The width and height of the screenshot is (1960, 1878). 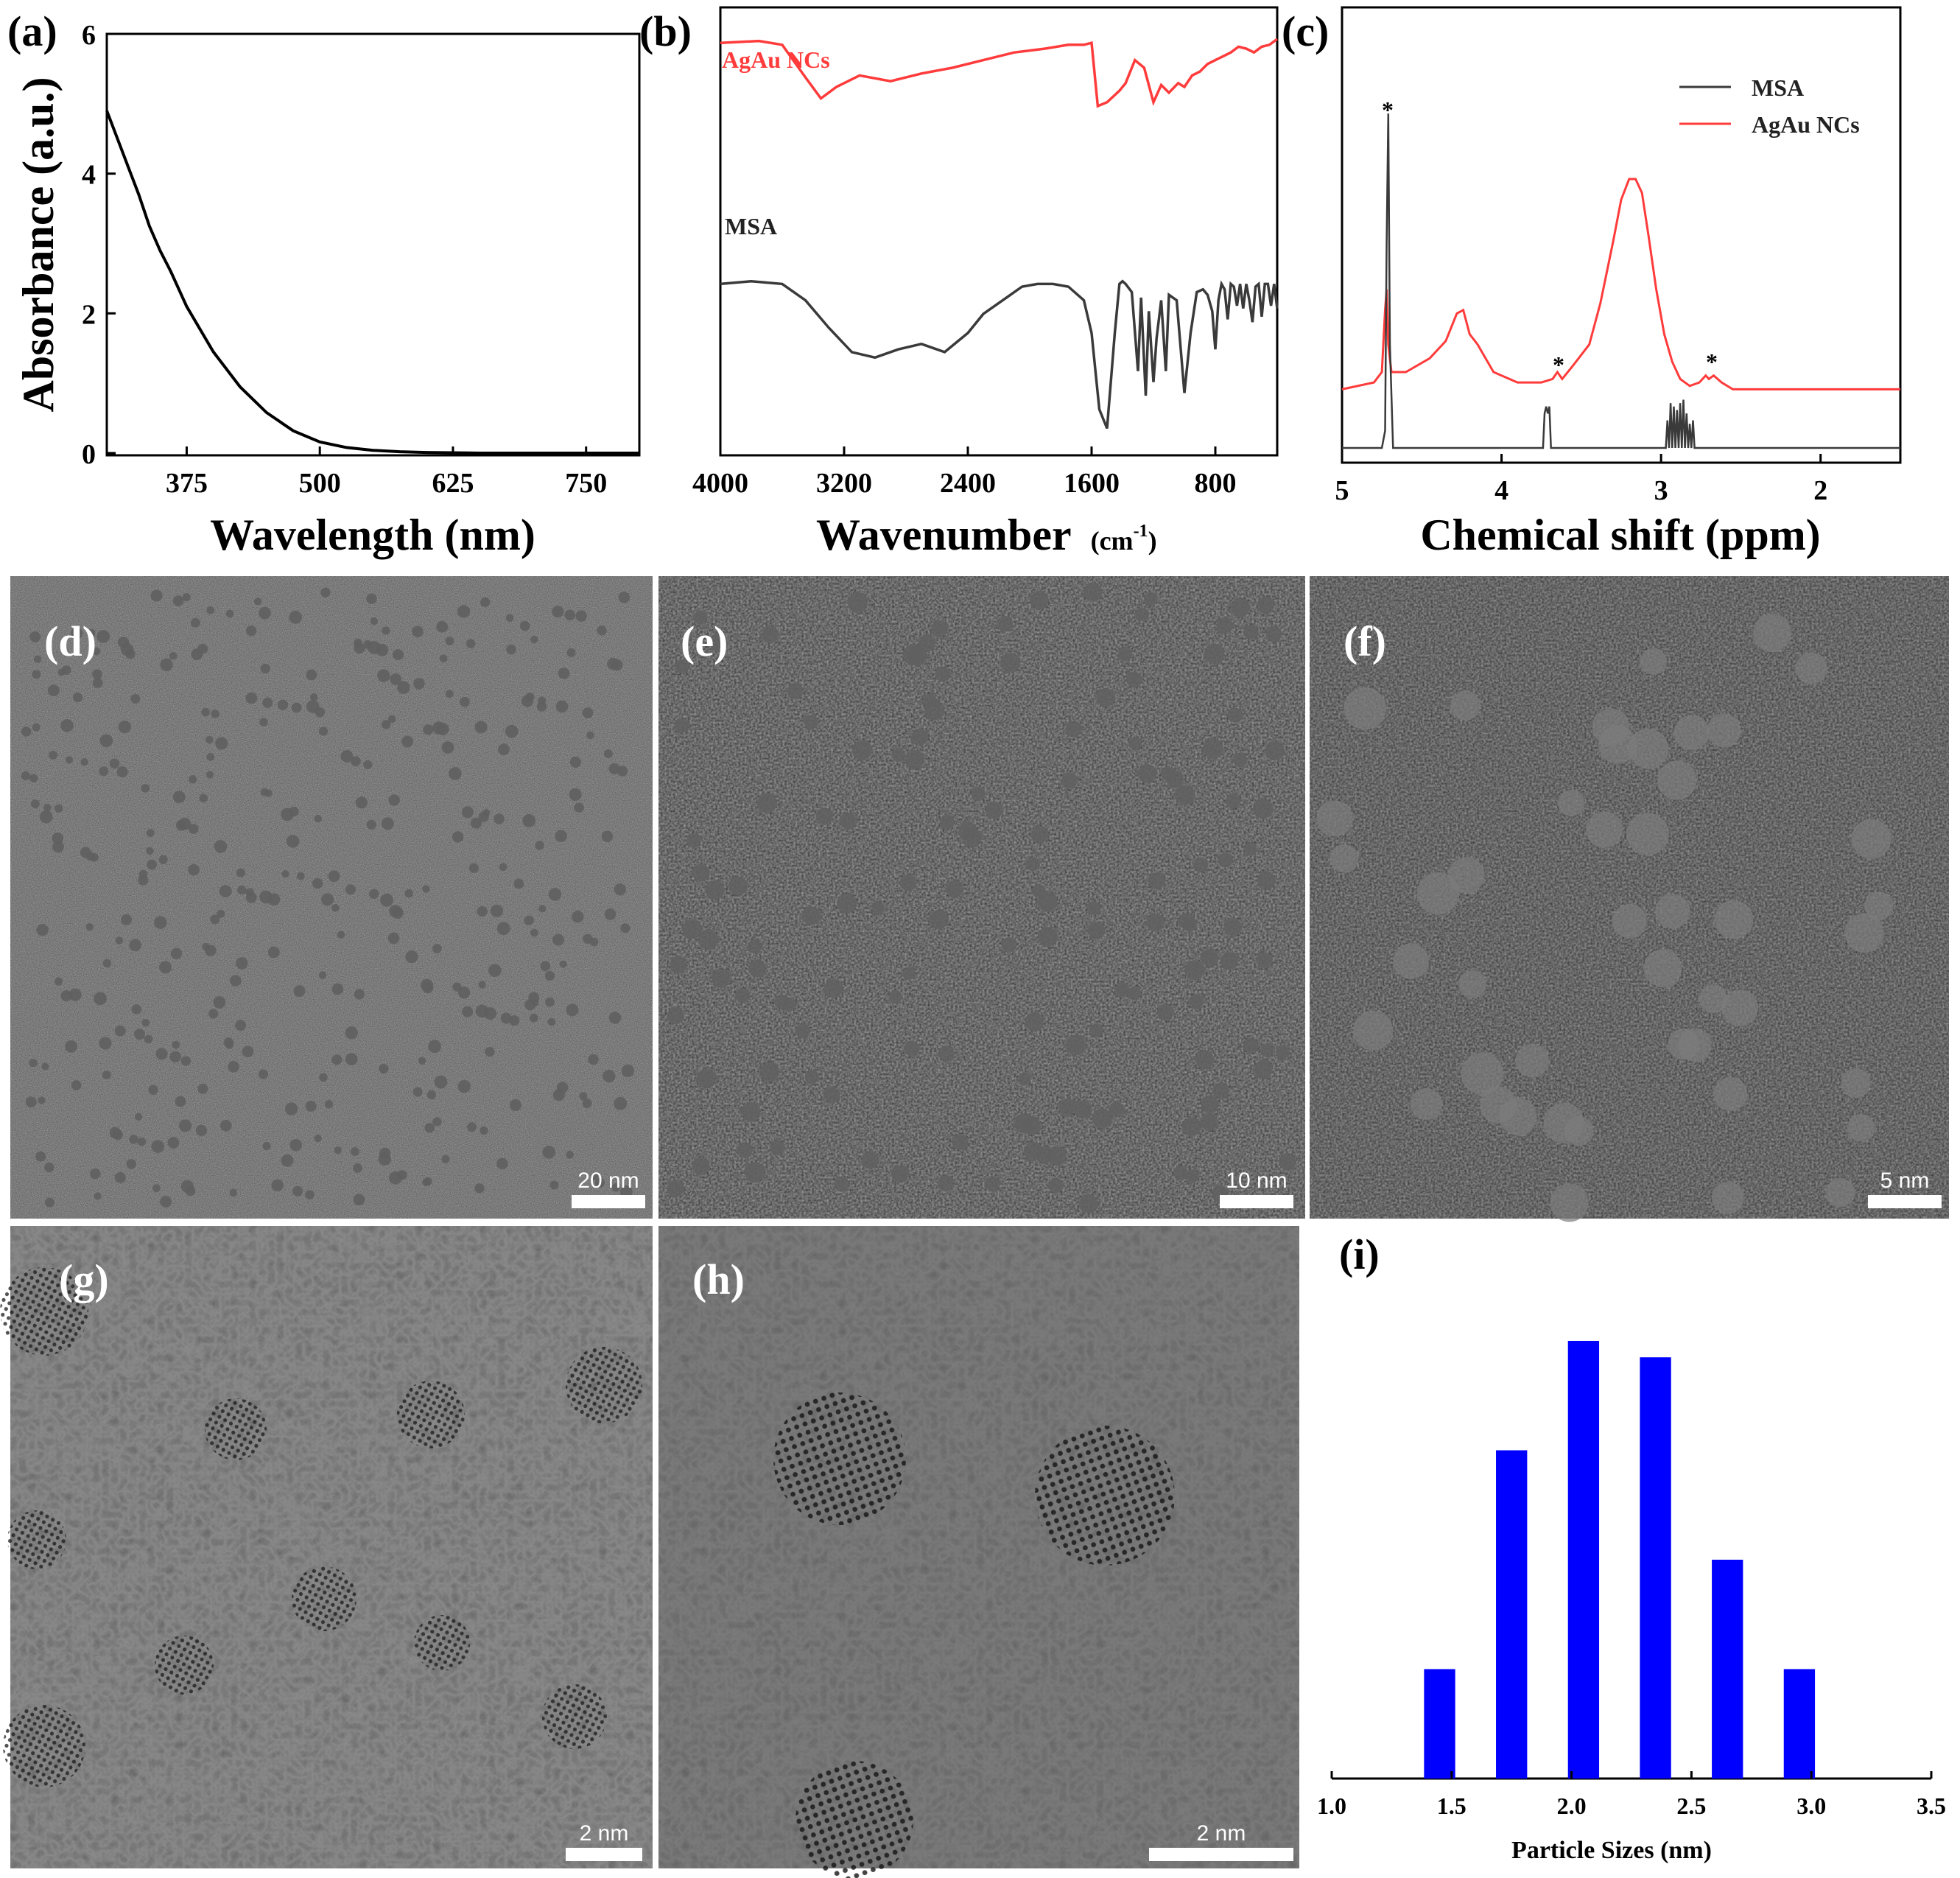 I want to click on tem-noise-g, so click(x=331, y=1547).